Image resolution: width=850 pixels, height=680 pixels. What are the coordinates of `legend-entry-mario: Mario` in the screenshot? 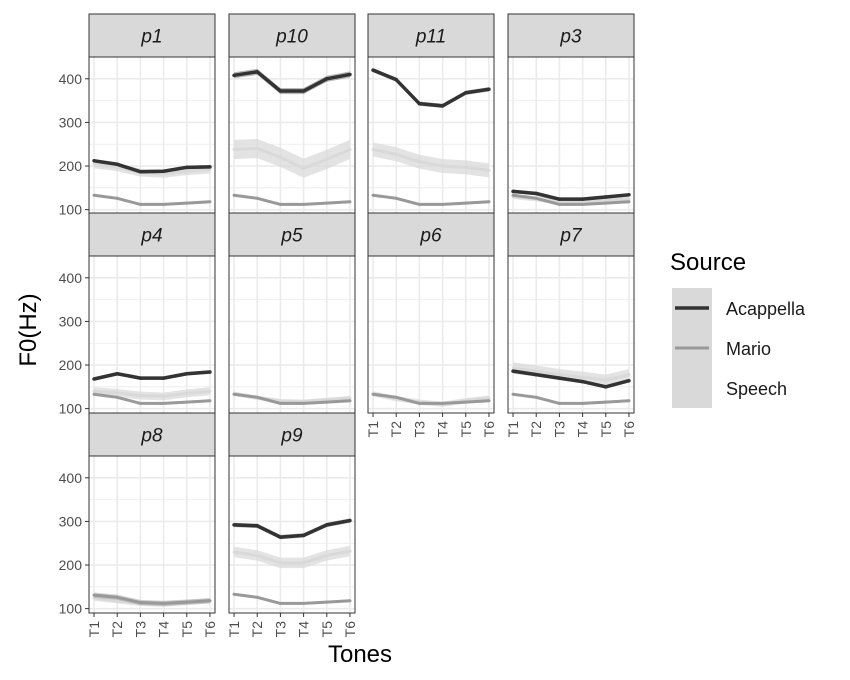 It's located at (721, 348).